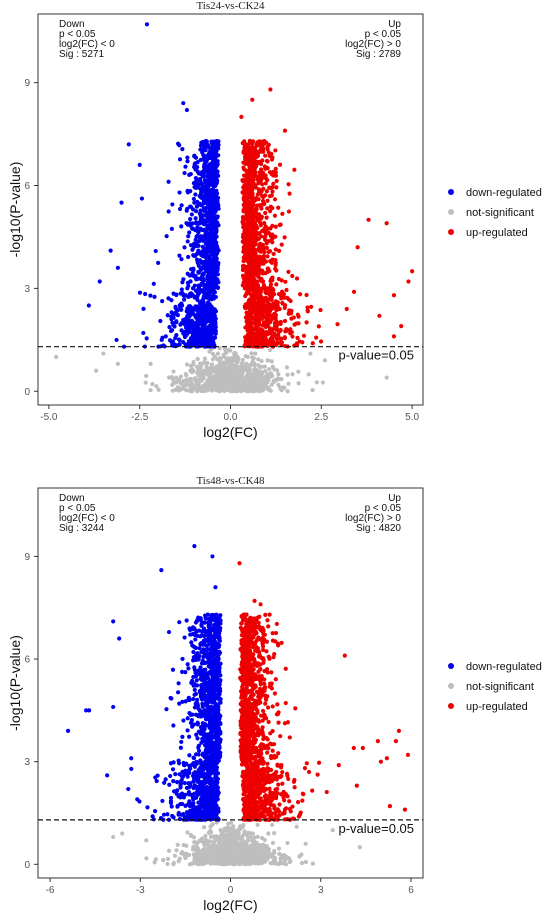 This screenshot has height=917, width=550. Describe the element at coordinates (451, 232) in the screenshot. I see `legend-marker-up-regulated` at that location.